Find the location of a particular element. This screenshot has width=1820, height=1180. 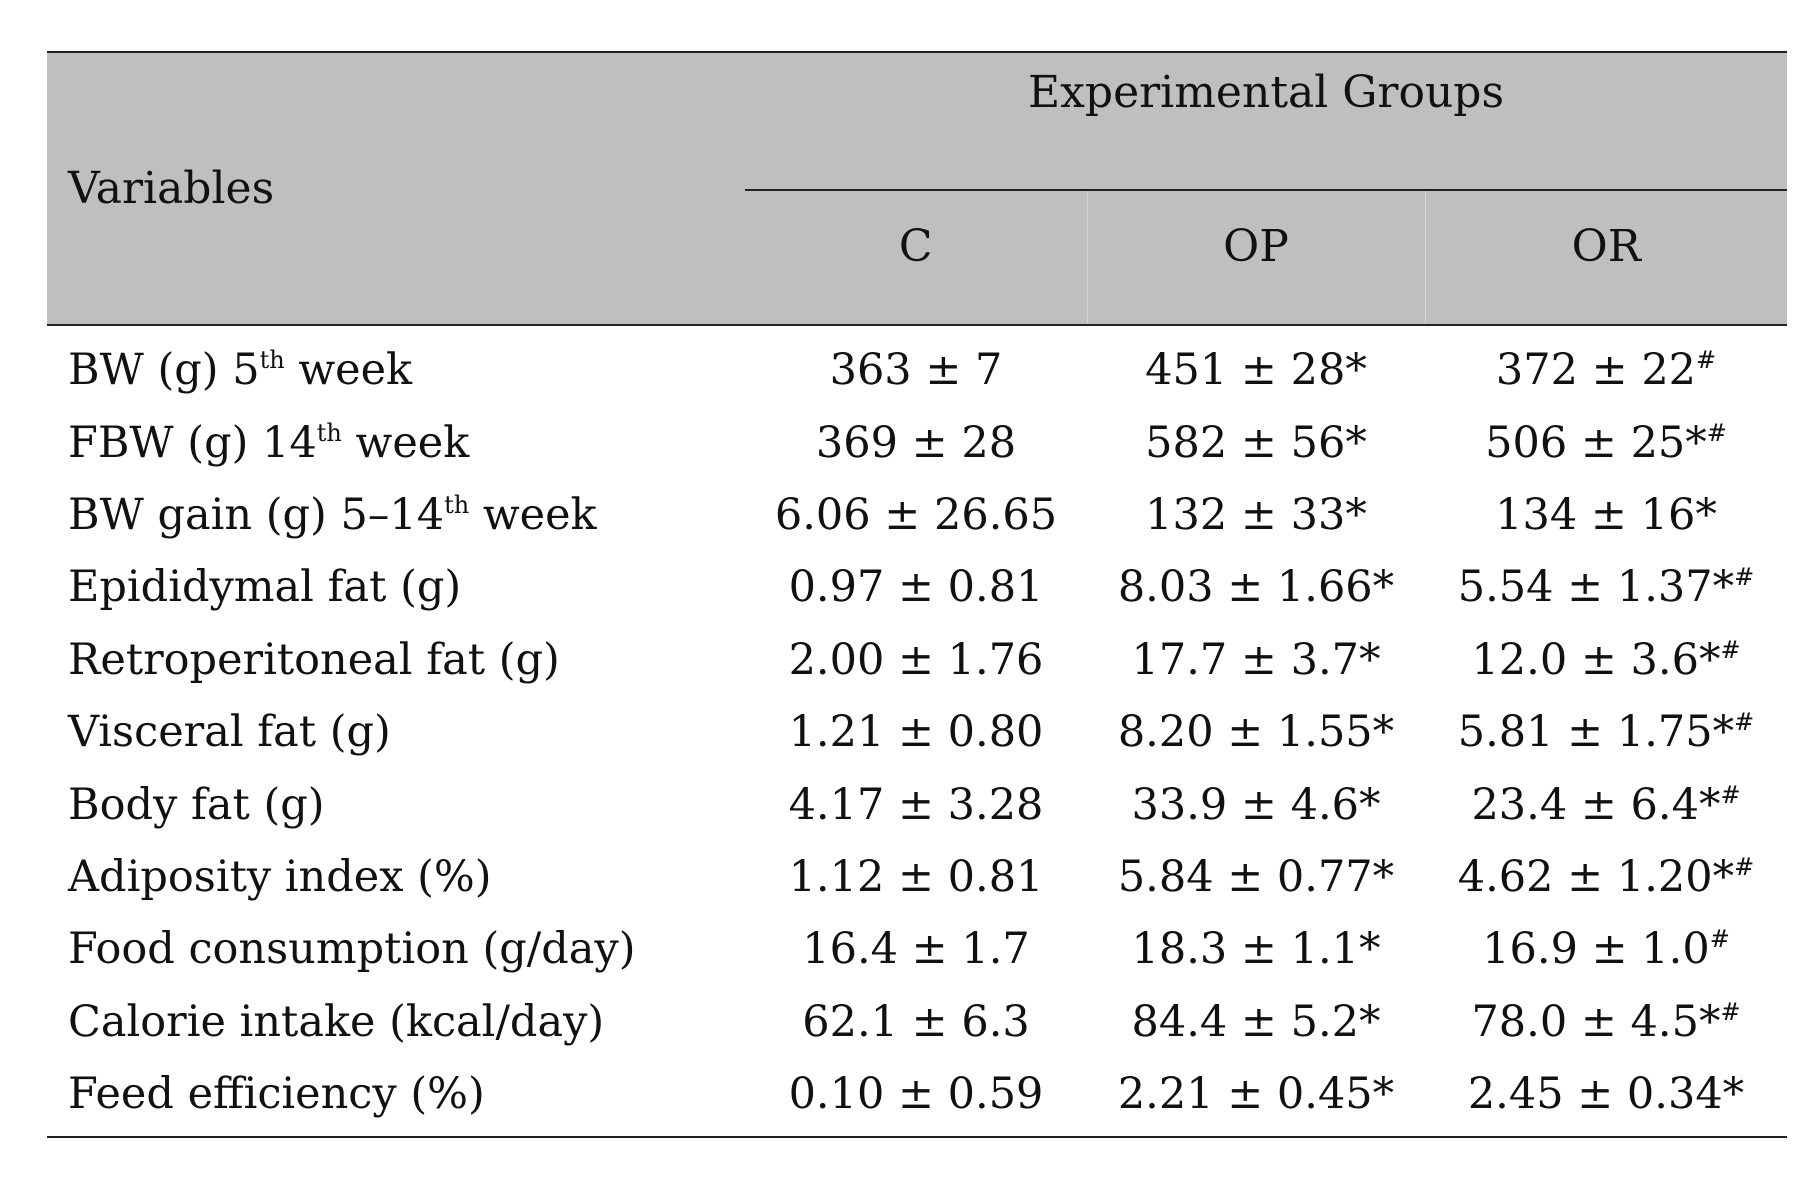

cell-group-op: 8.20 ± 1.55* is located at coordinates (1256, 732).